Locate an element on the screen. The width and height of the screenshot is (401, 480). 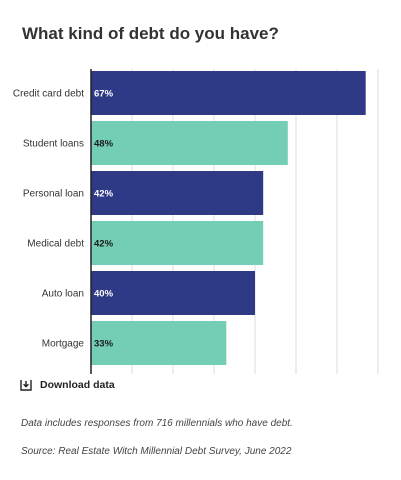
category-label: Student loans is located at coordinates (53, 144).